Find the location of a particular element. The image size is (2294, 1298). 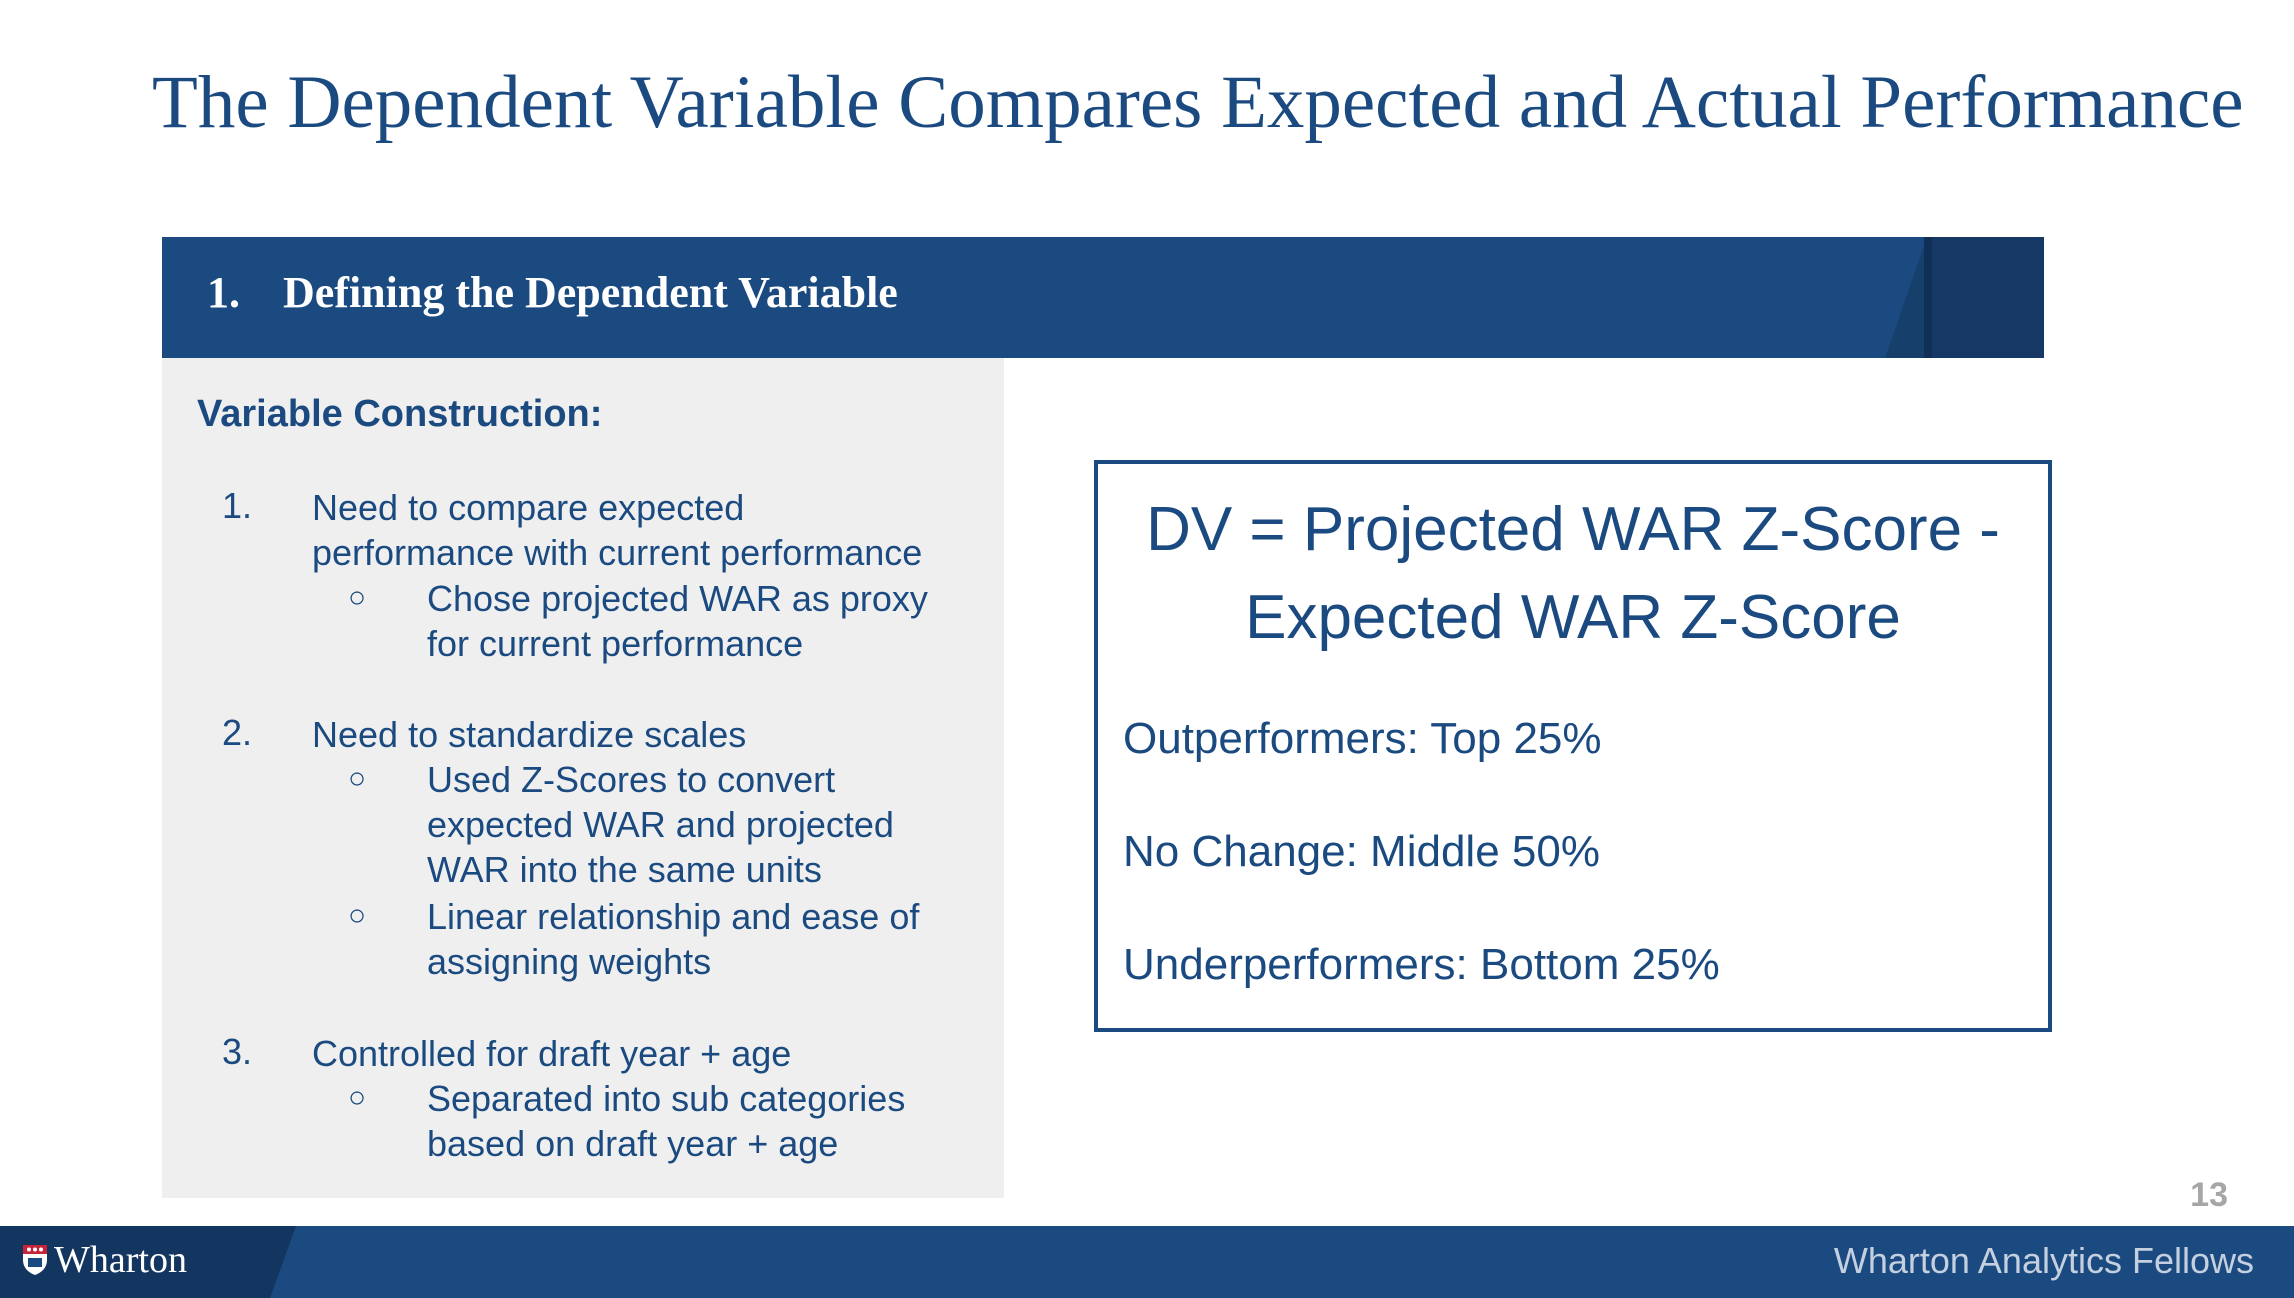

footer-bar: Wharton Wharton Analytics Fellows is located at coordinates (1147, 1262).